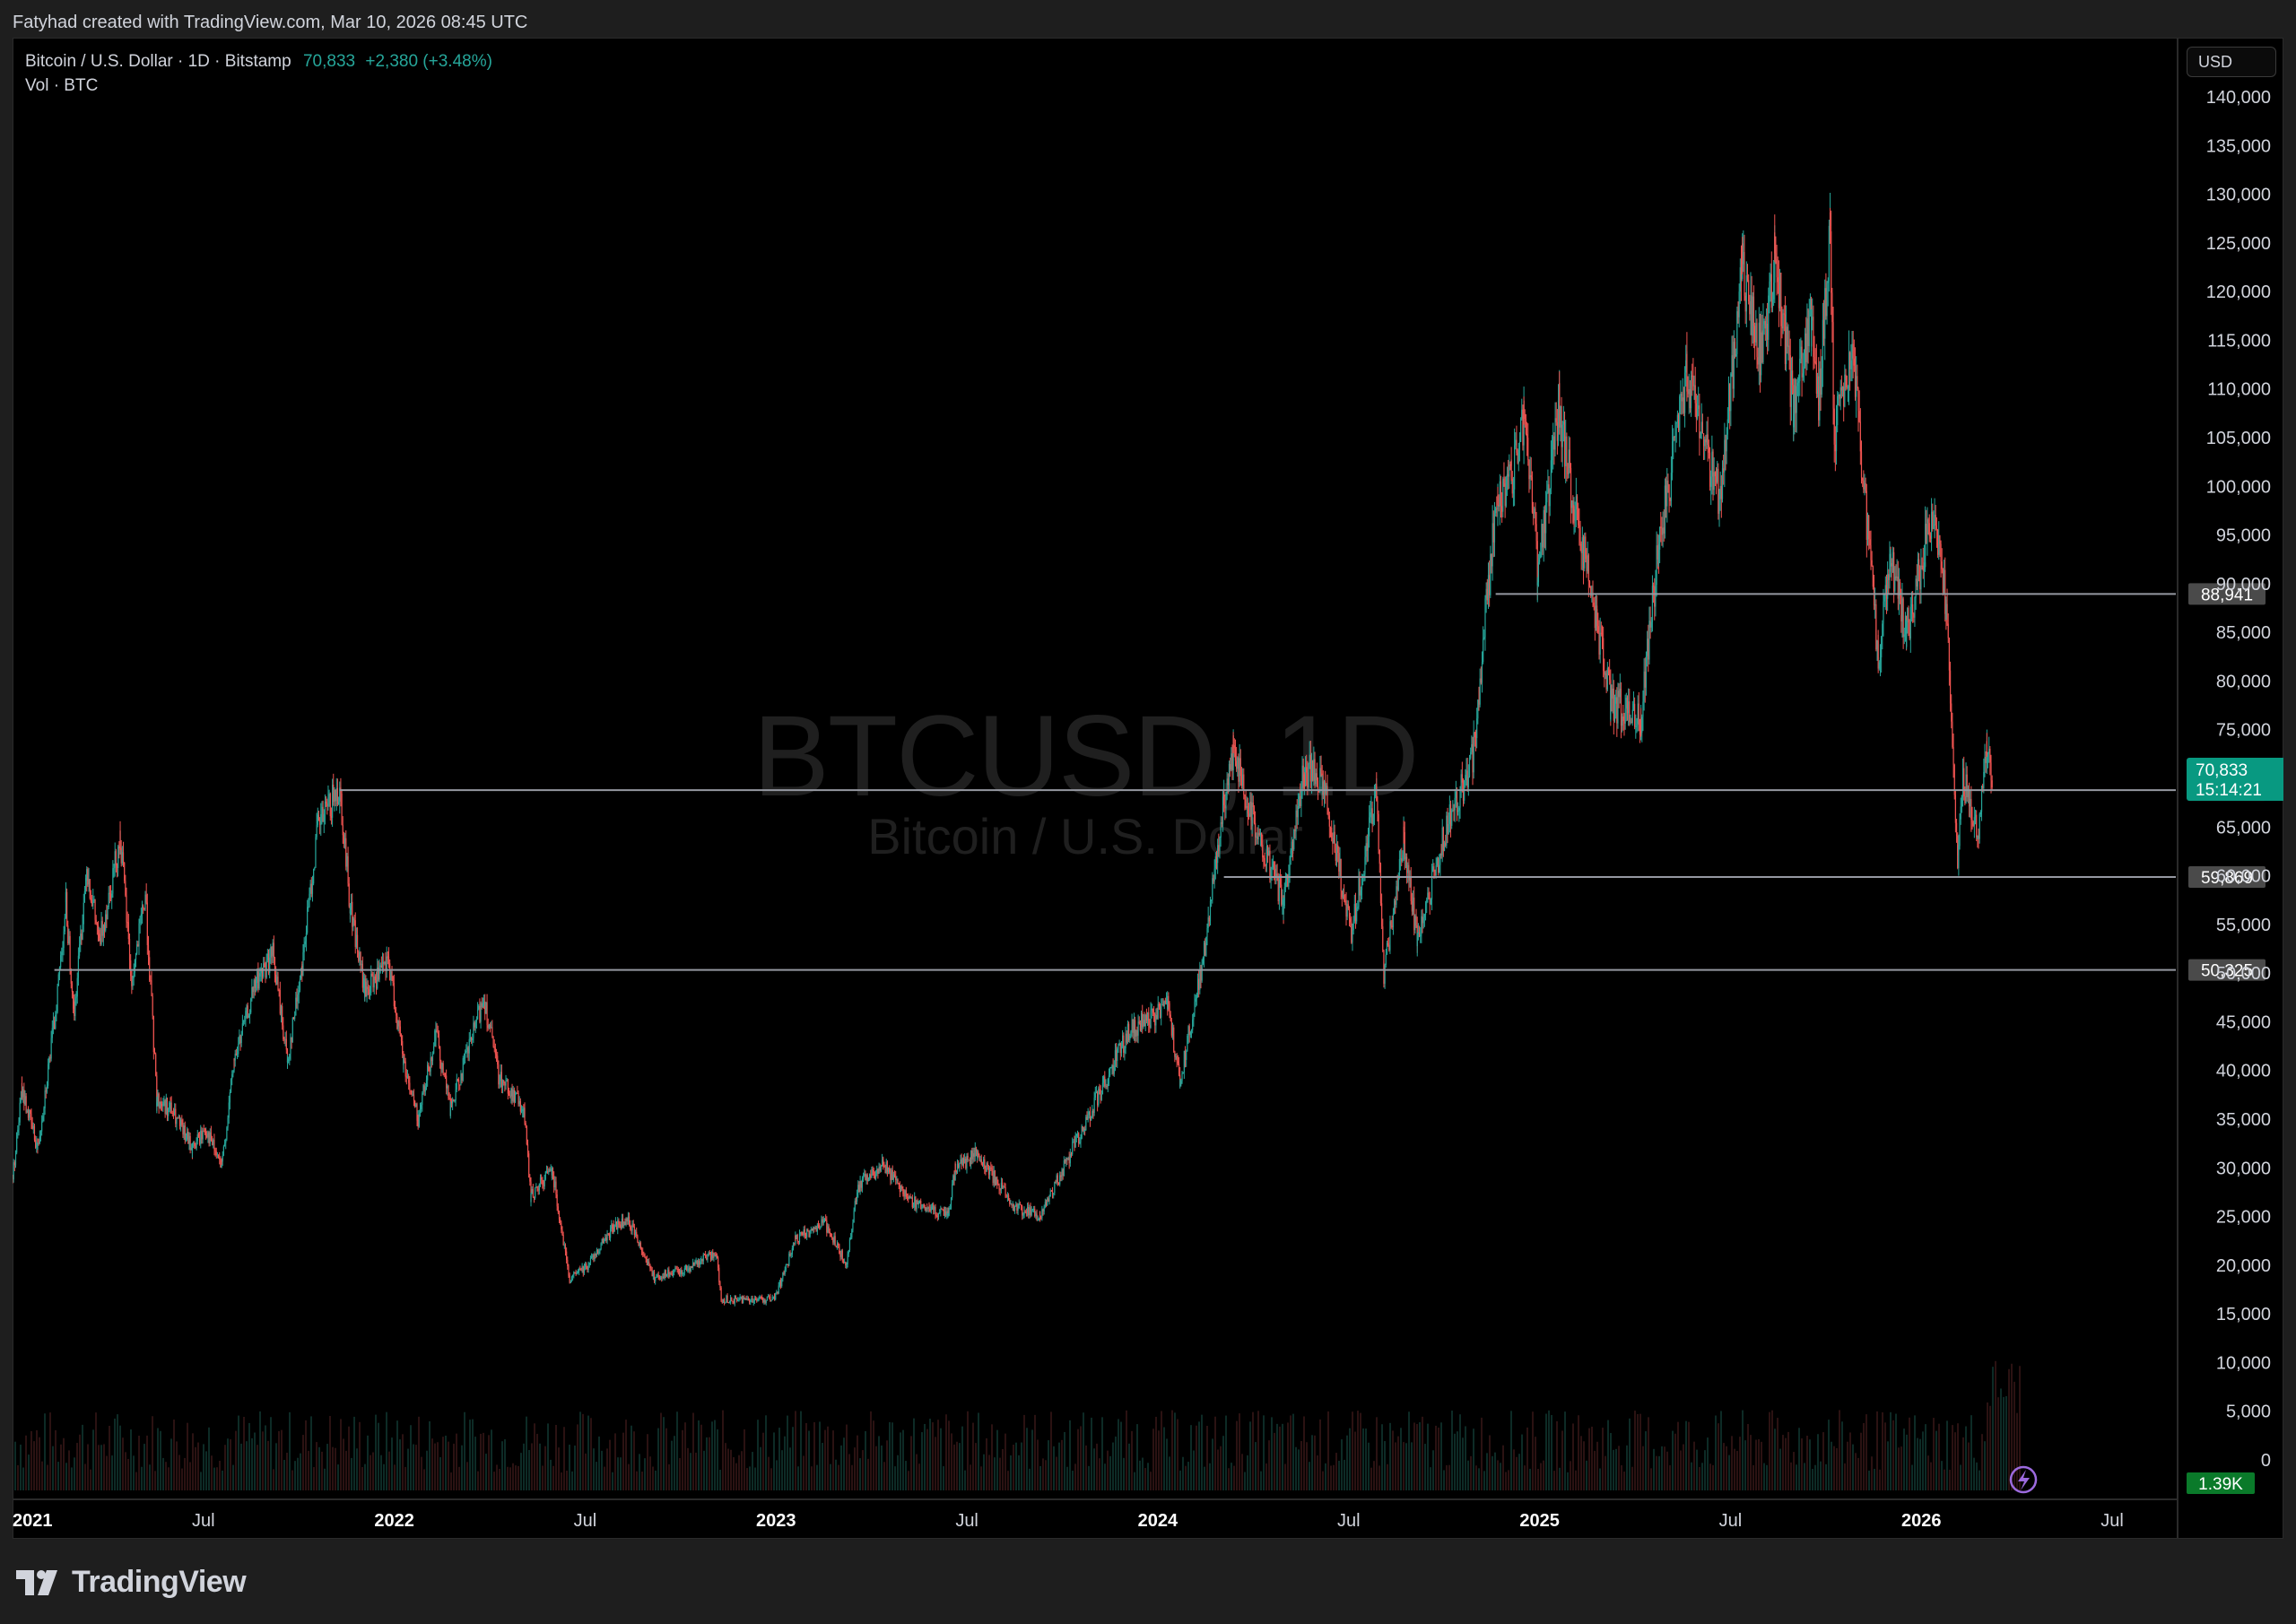  I want to click on tradingview-logo: TradingView, so click(131, 1582).